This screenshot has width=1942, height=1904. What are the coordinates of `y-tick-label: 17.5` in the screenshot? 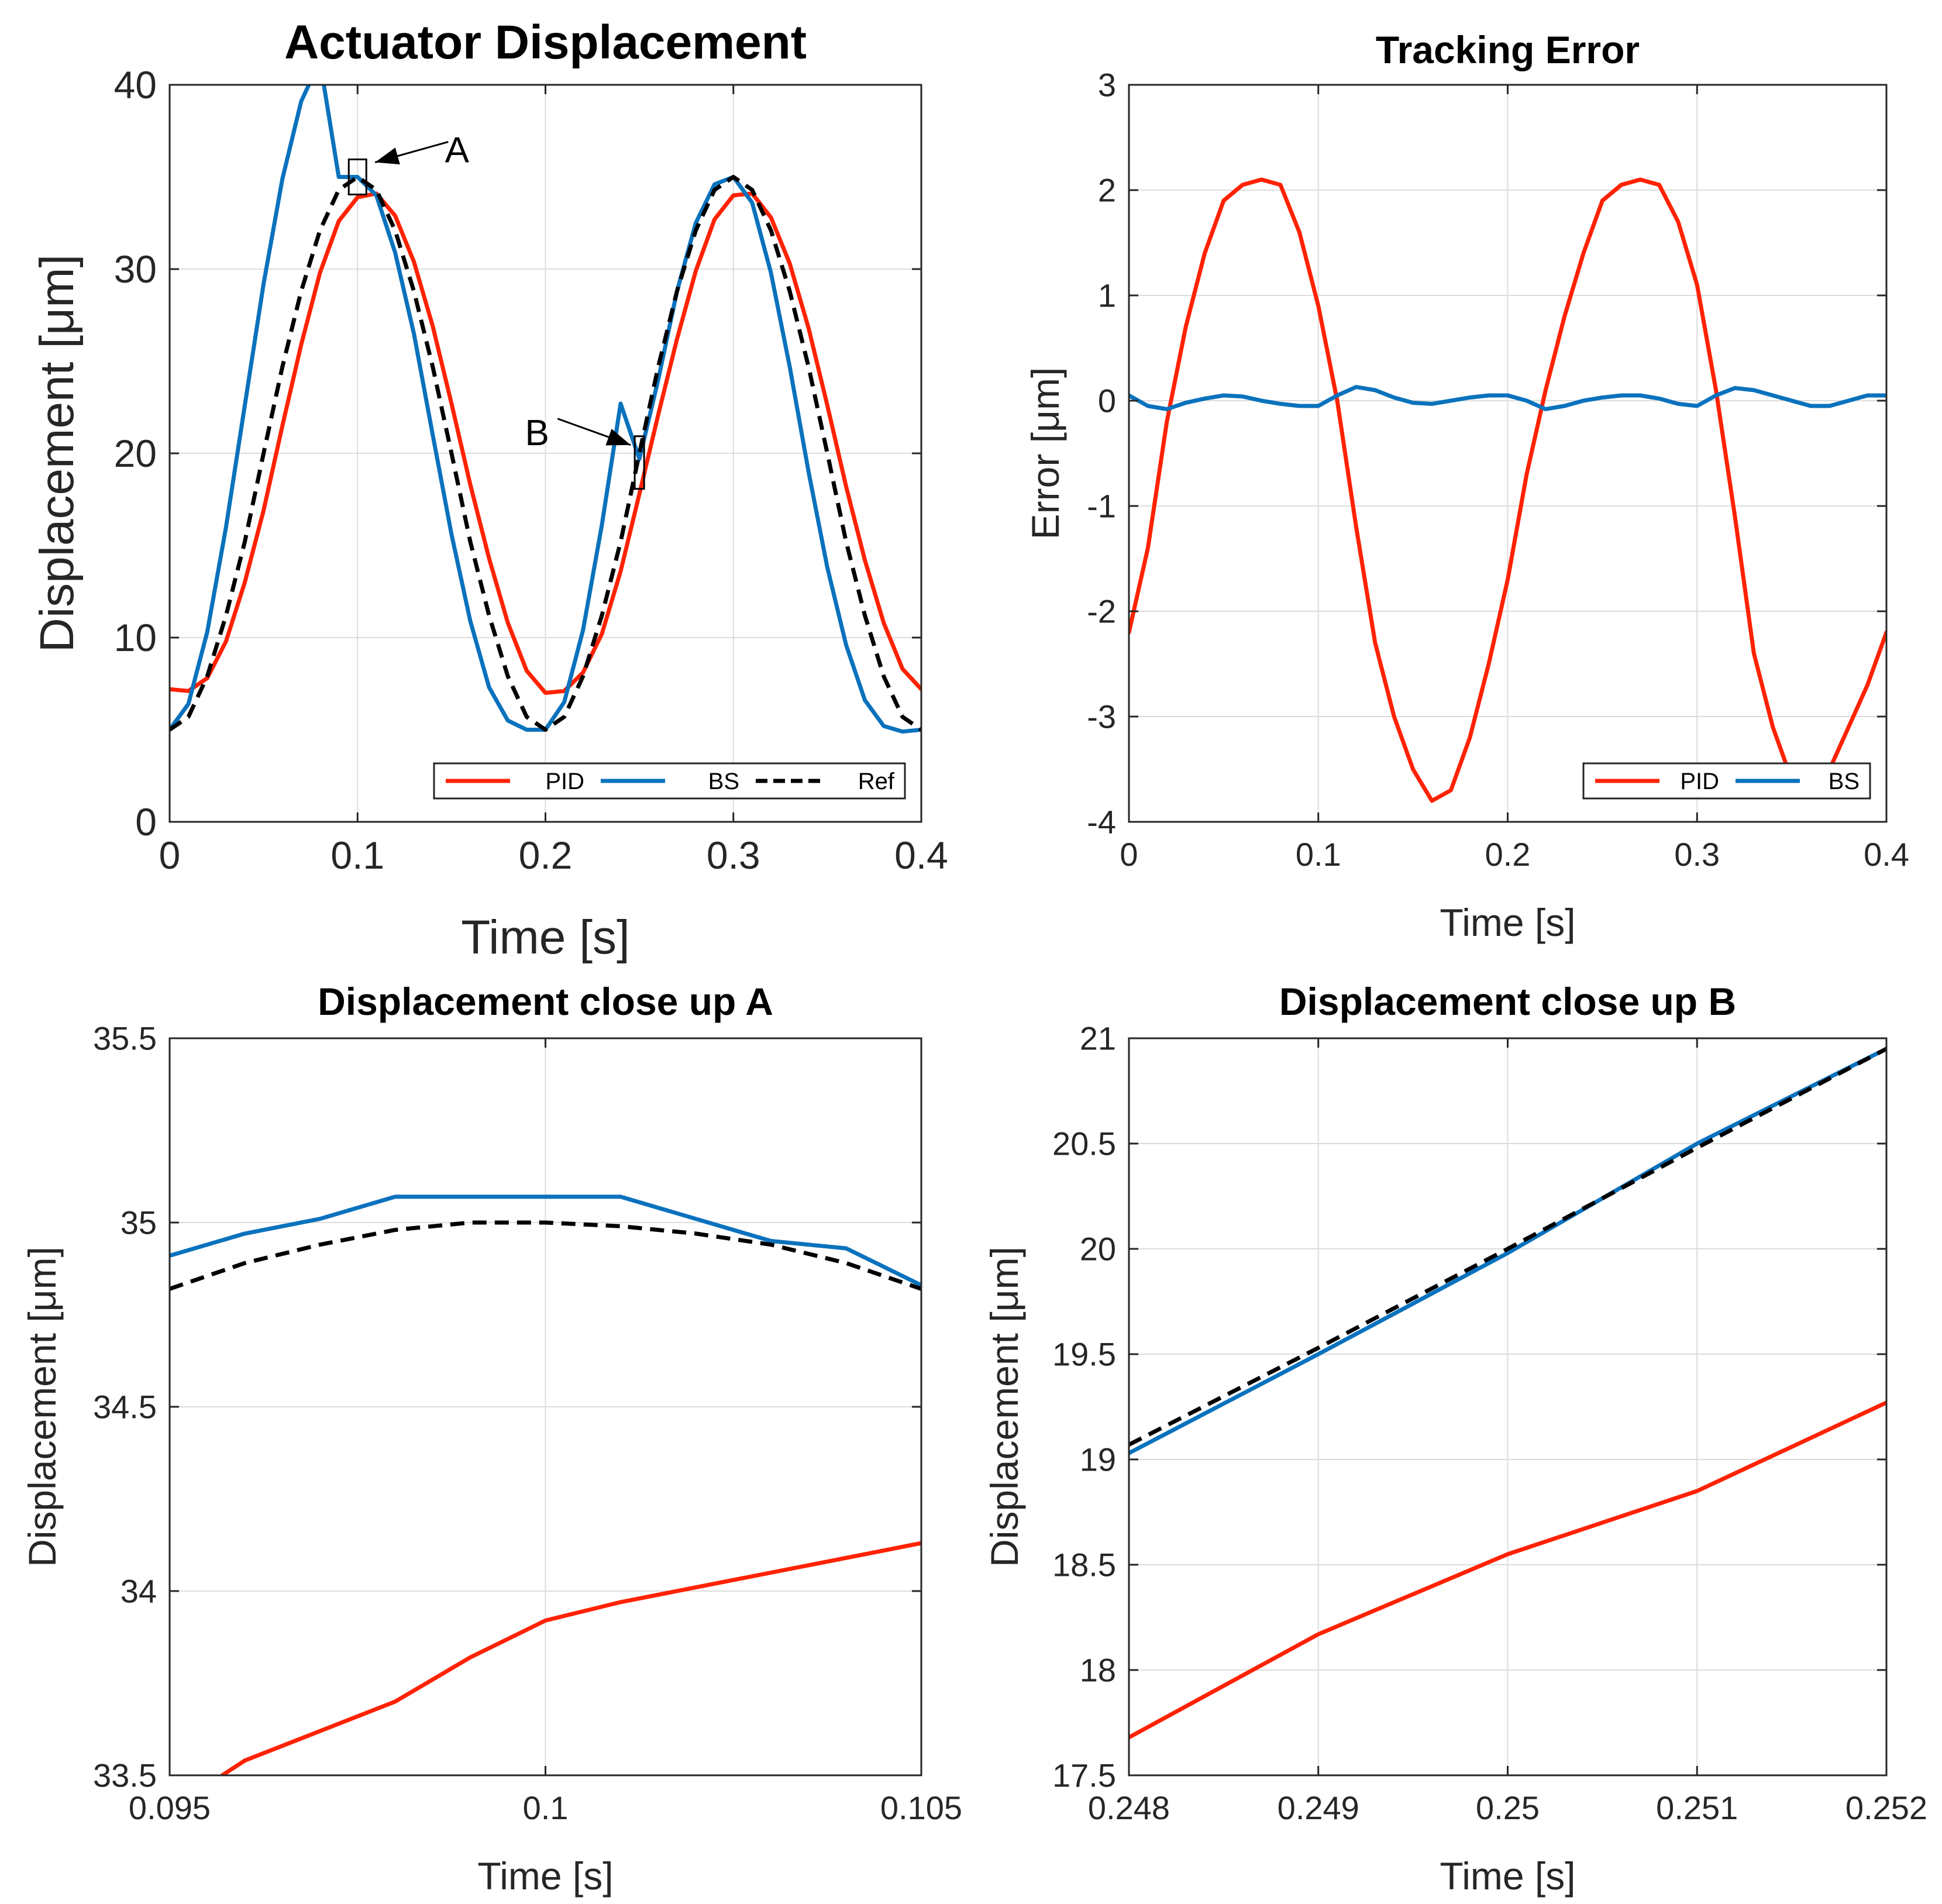 It's located at (1084, 1775).